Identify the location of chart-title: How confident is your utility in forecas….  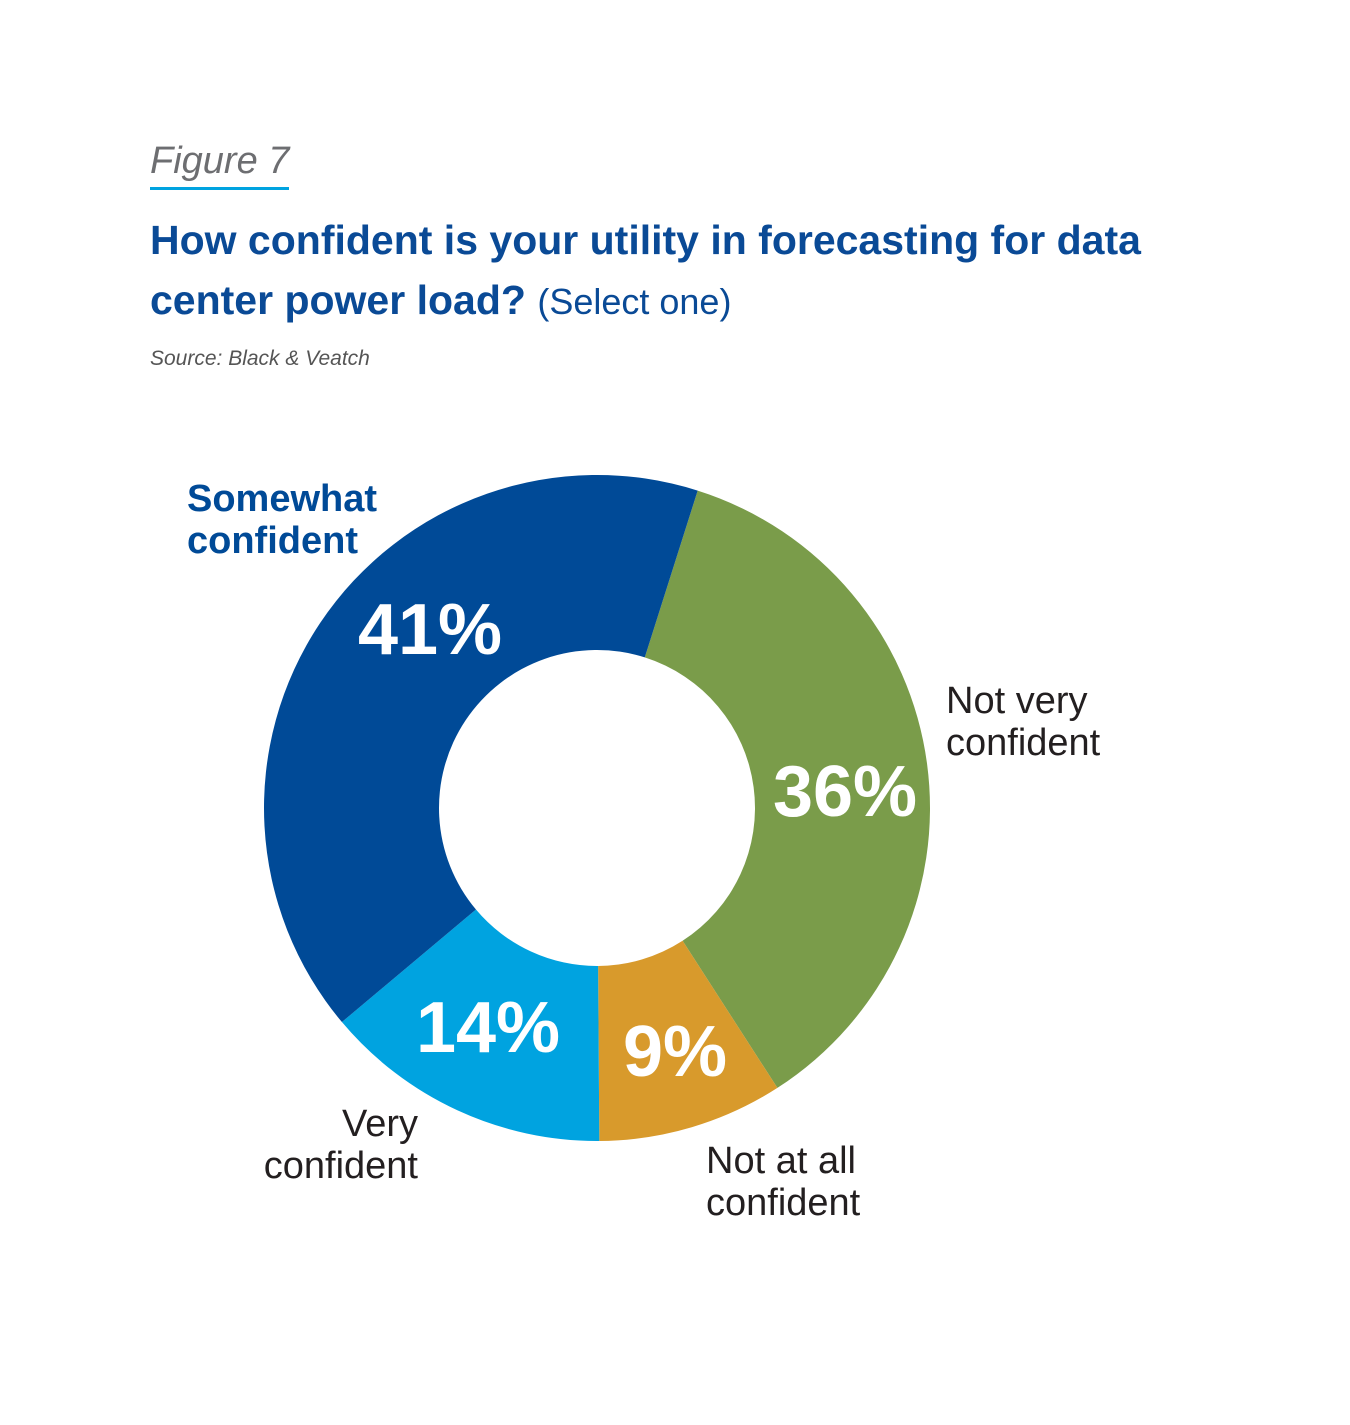
(645, 270).